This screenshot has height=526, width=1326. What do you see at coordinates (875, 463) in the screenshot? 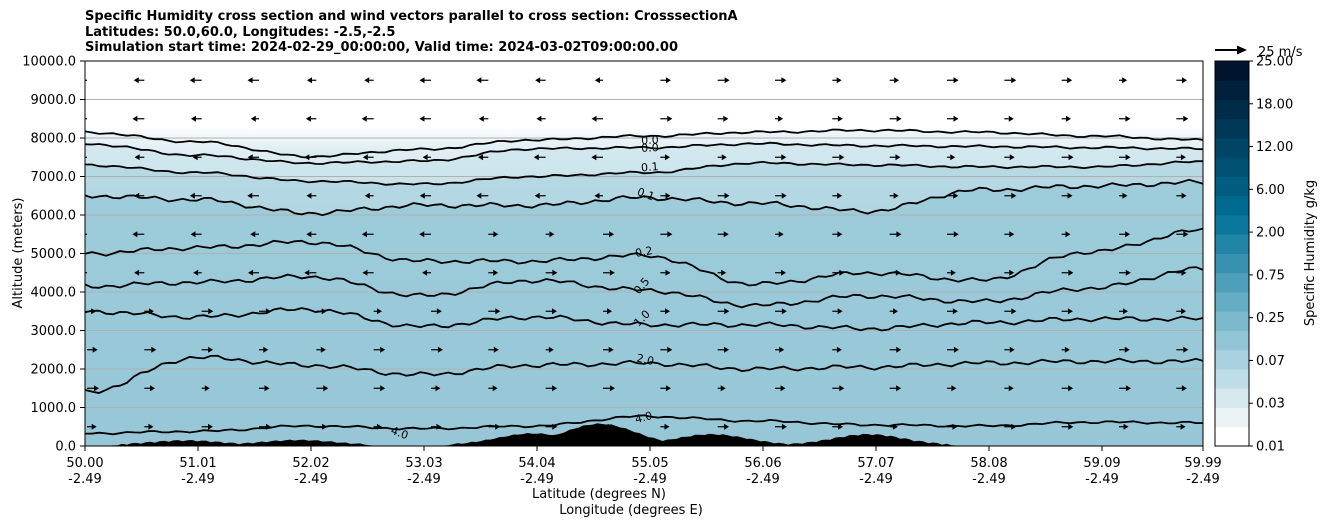
I see `x-tick-label-lat: 57.07` at bounding box center [875, 463].